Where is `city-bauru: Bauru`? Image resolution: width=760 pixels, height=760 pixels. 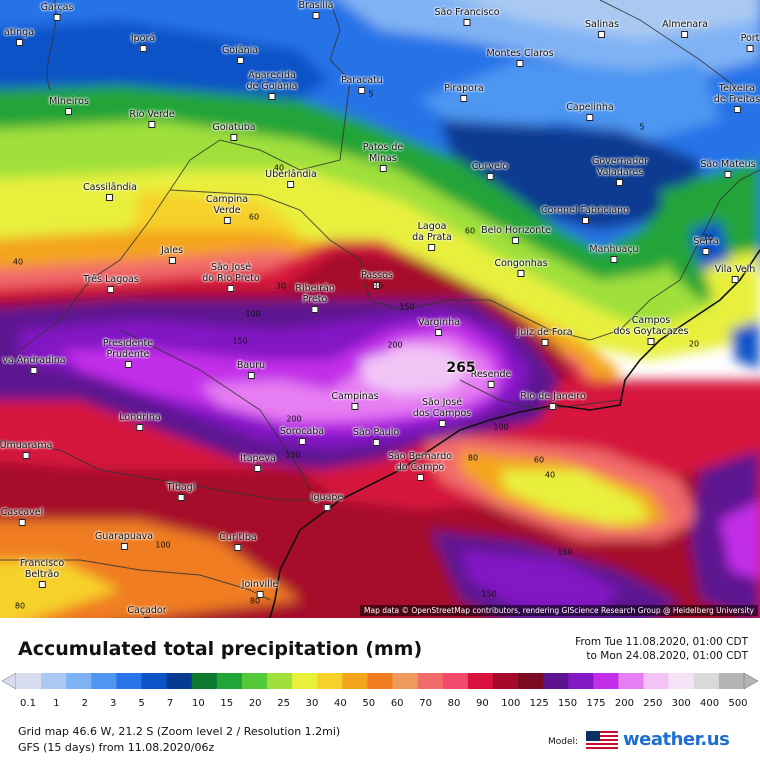
city-bauru: Bauru is located at coordinates (251, 369).